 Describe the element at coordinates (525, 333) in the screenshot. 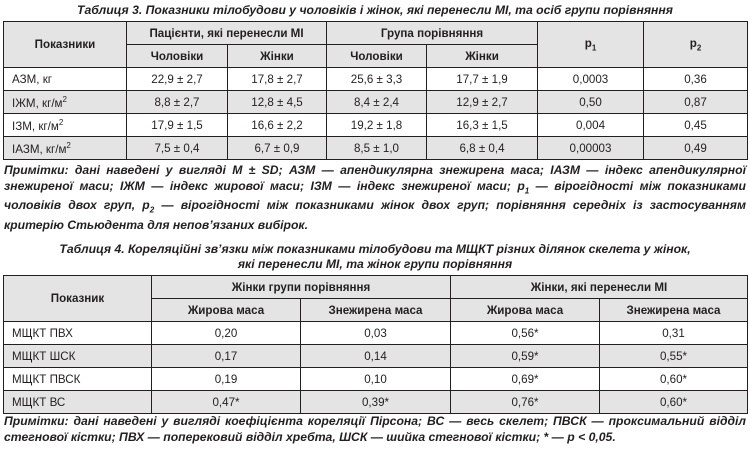

I see `table-cell: 0,56*` at that location.